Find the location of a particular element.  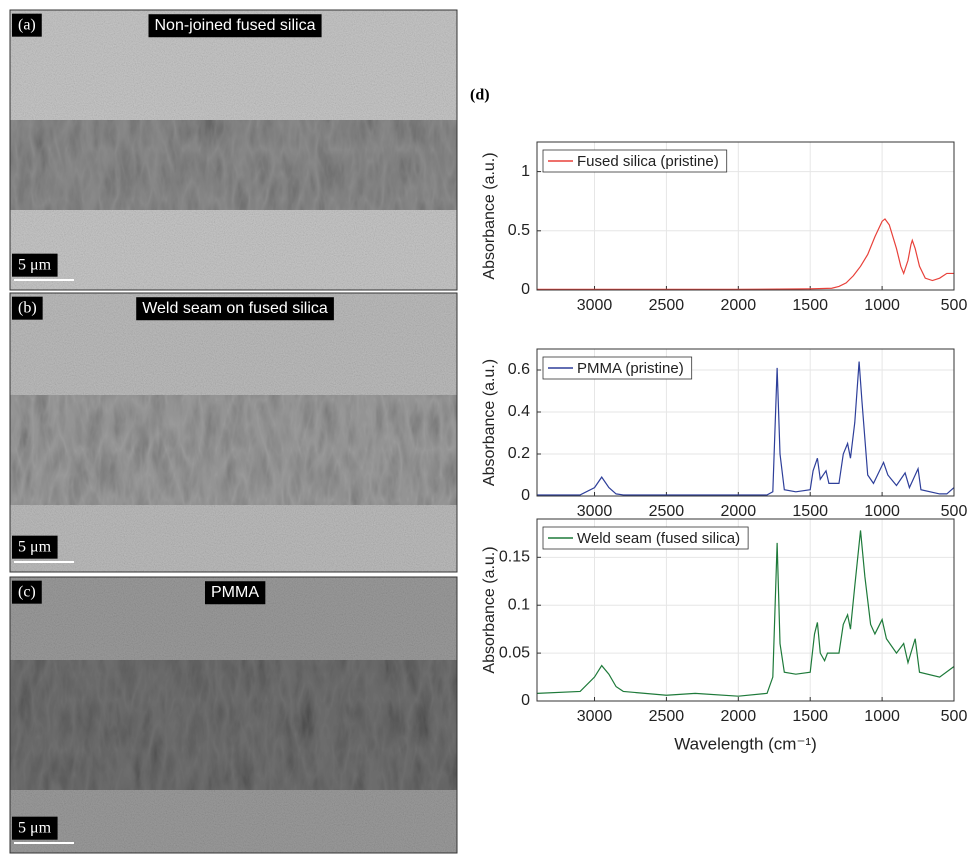

image-caption: PMMA is located at coordinates (235, 592).